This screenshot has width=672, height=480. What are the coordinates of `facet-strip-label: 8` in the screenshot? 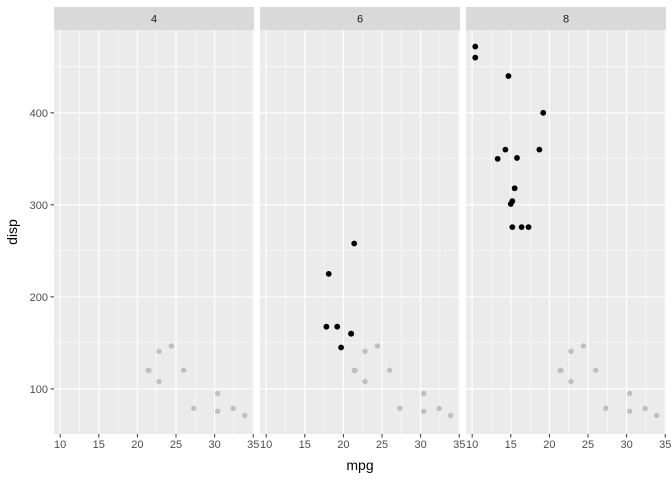 It's located at (566, 20).